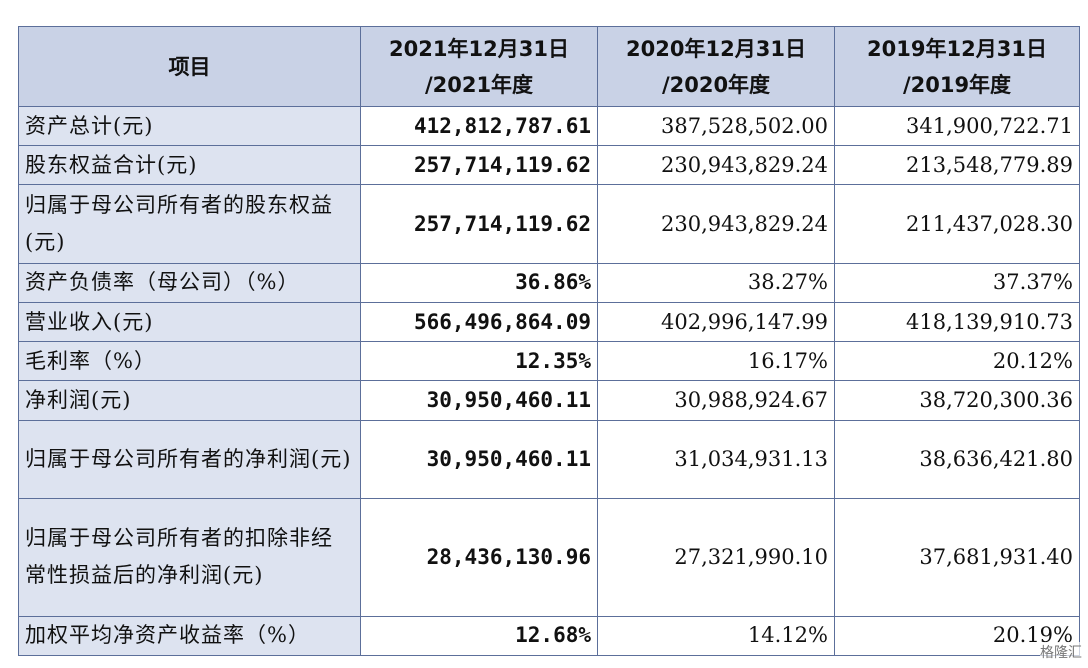 This screenshot has width=1088, height=668. What do you see at coordinates (957, 361) in the screenshot?
I see `value-2019: 20.12%` at bounding box center [957, 361].